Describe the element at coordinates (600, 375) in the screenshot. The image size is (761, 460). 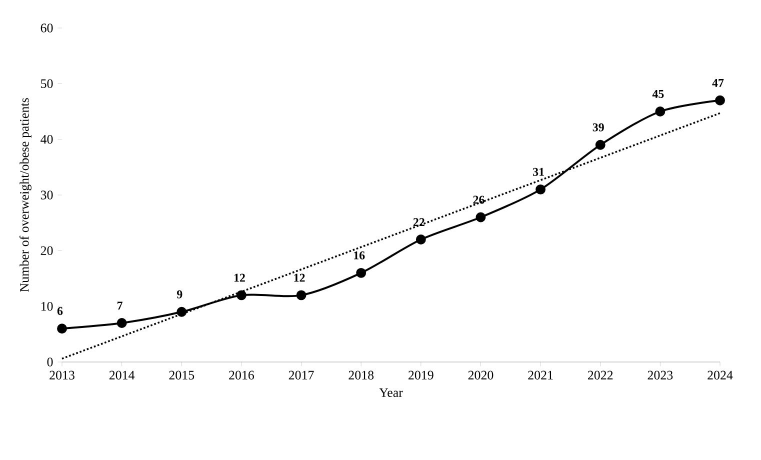
I see `x-tick-label: 2022` at that location.